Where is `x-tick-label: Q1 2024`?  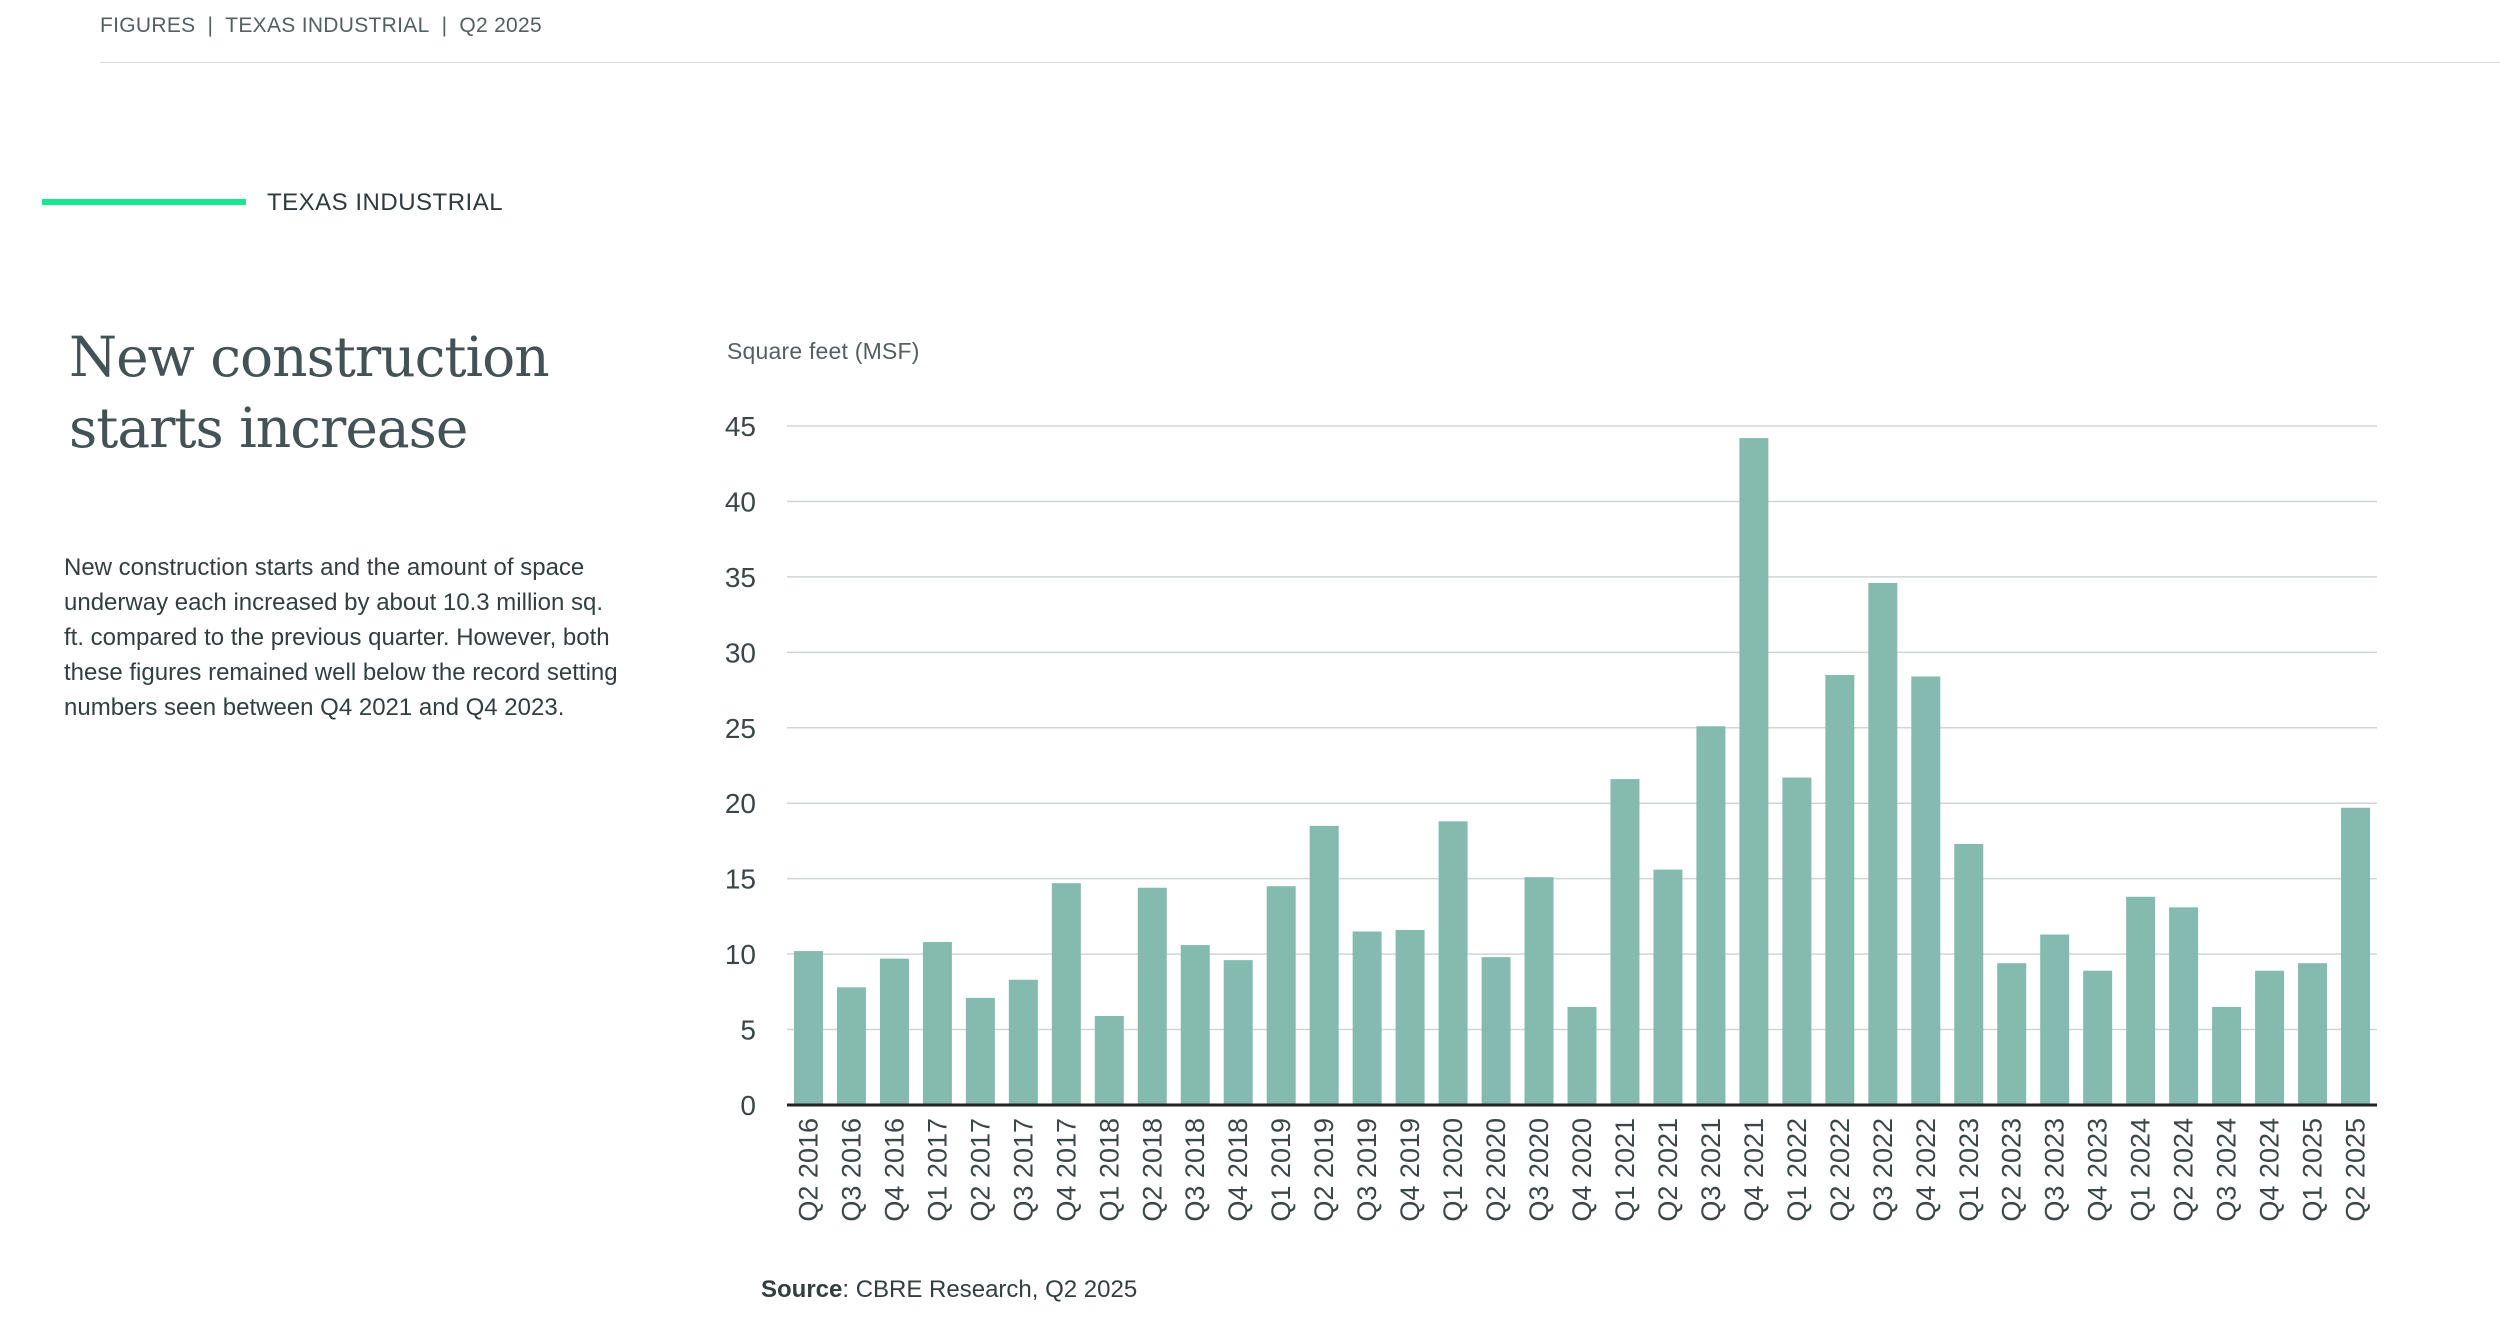 x-tick-label: Q1 2024 is located at coordinates (2141, 1170).